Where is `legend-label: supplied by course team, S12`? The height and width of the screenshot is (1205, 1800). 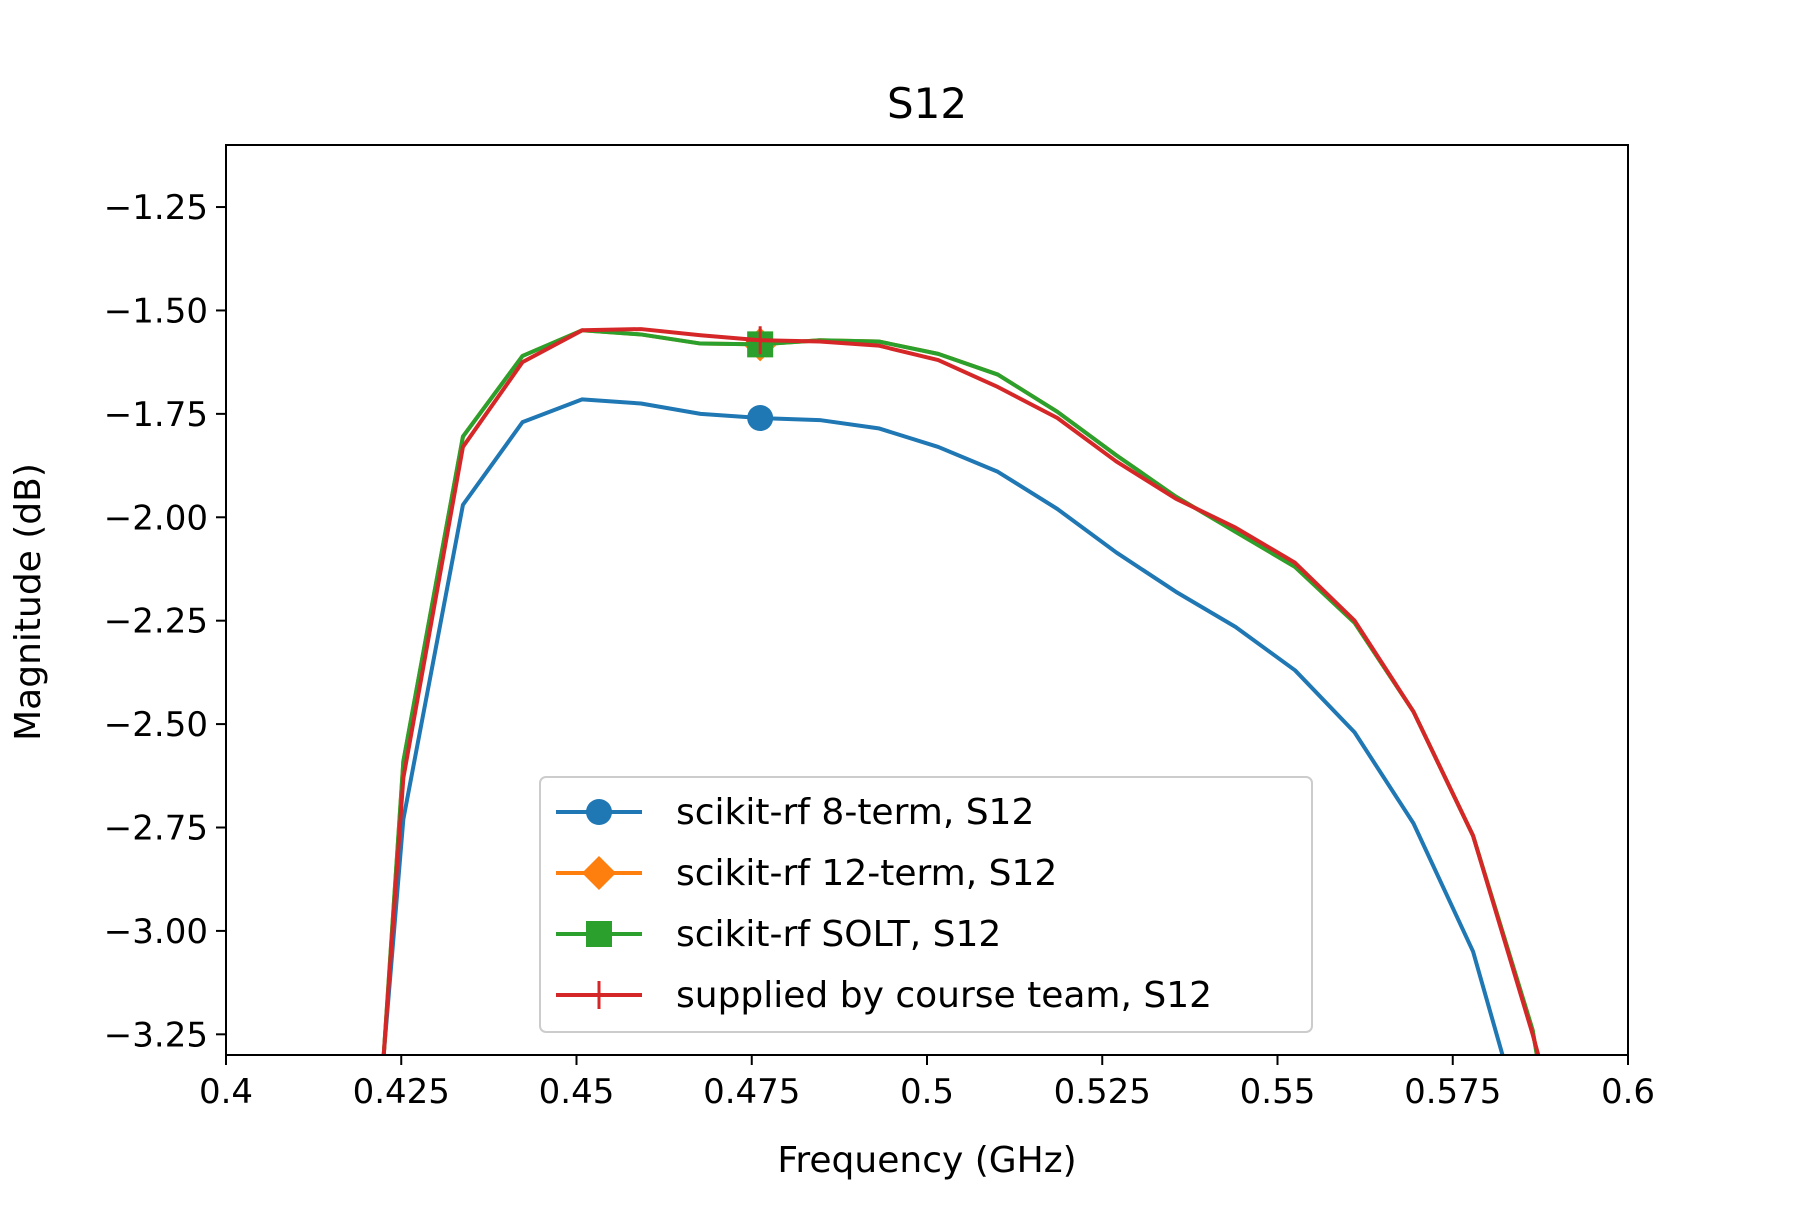
legend-label: supplied by course team, S12 is located at coordinates (944, 995).